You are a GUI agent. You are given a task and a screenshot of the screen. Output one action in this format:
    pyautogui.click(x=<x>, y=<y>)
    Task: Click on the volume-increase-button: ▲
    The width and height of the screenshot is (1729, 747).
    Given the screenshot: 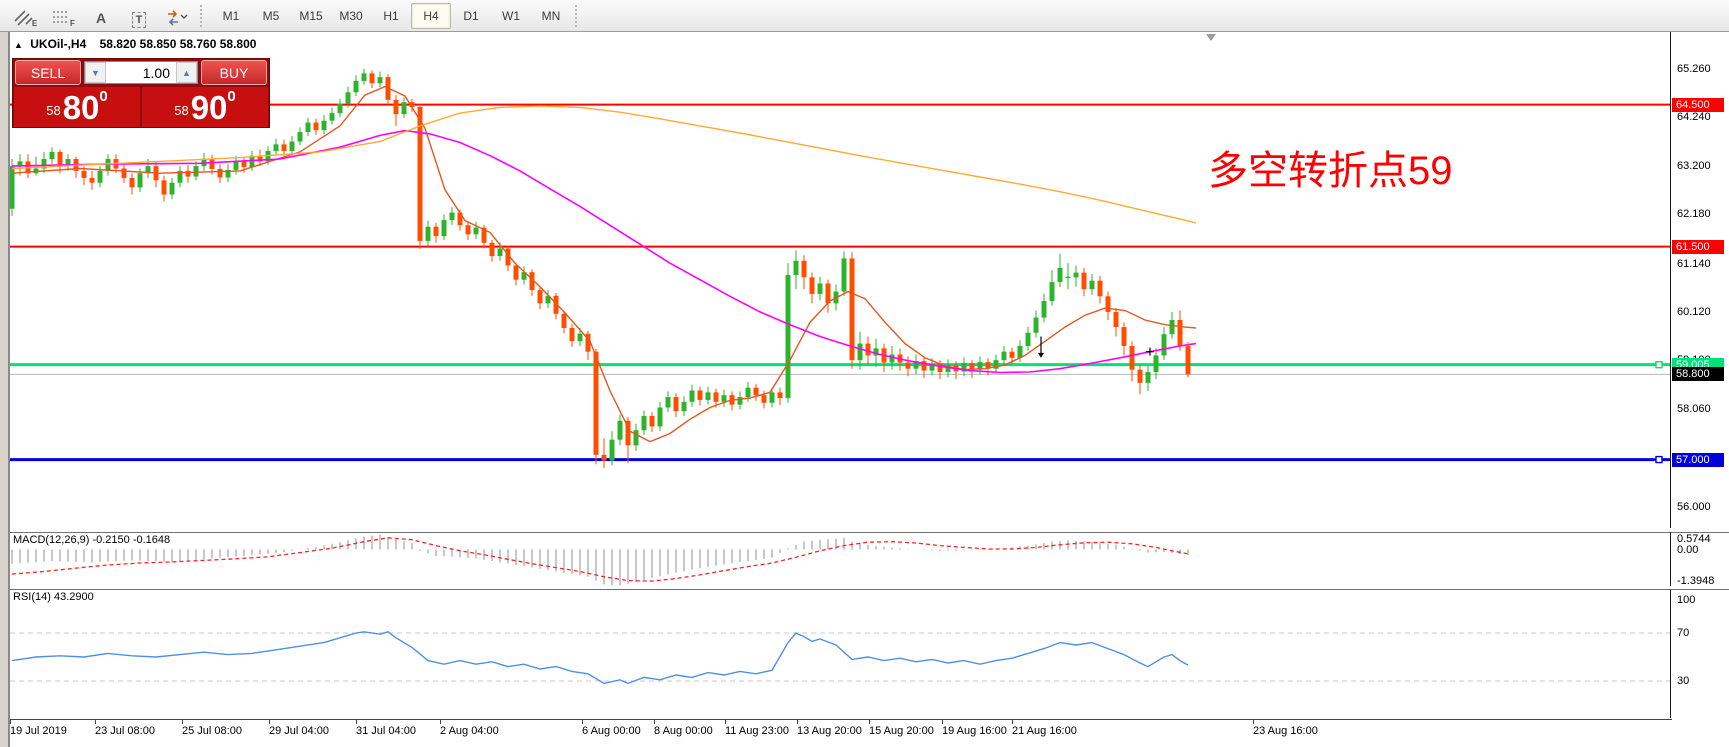 What is the action you would take?
    pyautogui.click(x=186, y=72)
    